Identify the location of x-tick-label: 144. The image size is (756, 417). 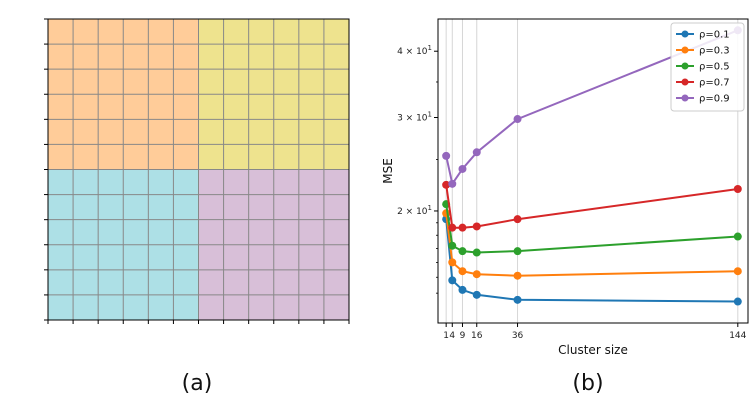
(737, 336).